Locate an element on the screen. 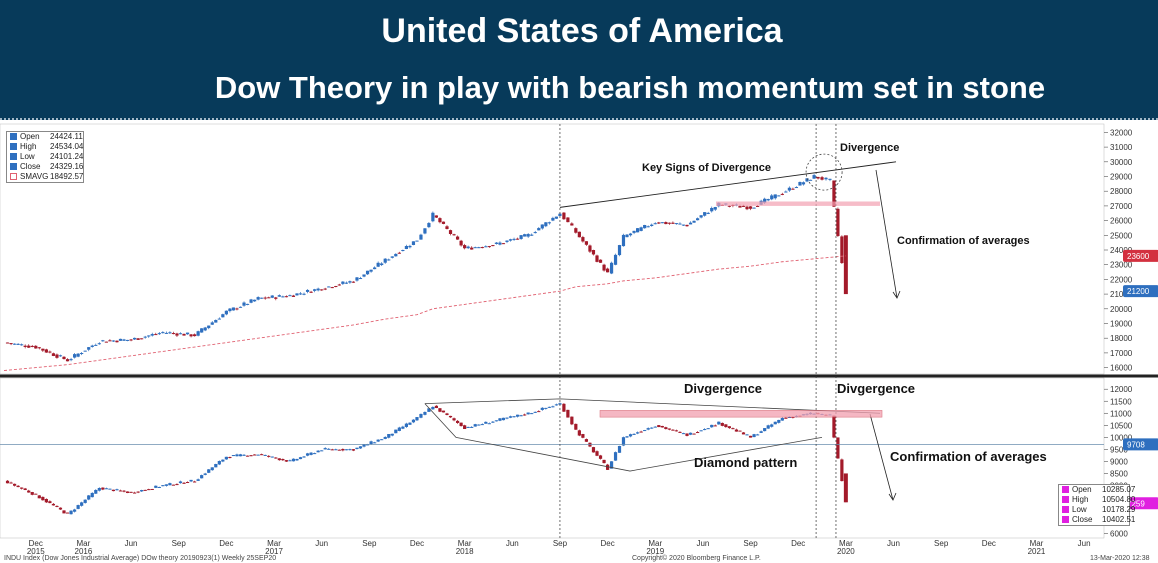 The image size is (1158, 563). x-tick-label: Dec is located at coordinates (417, 543).